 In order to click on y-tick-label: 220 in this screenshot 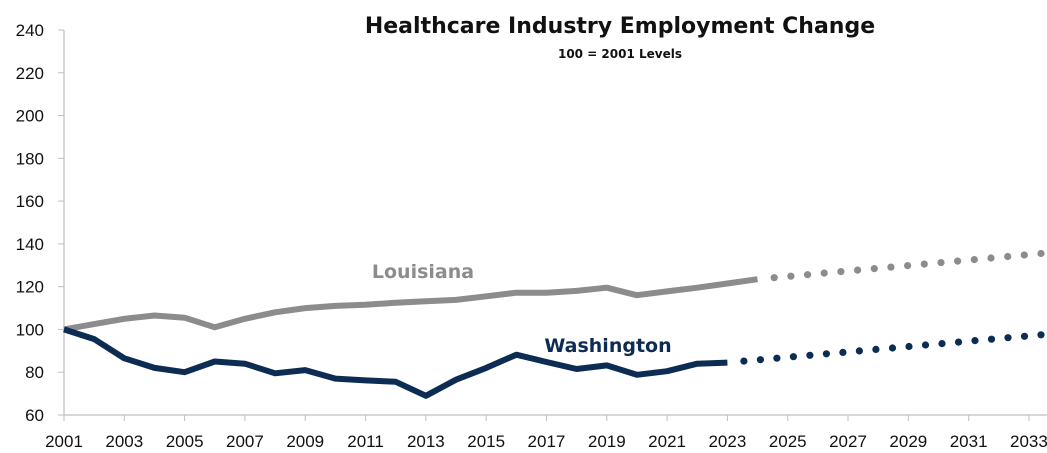, I will do `click(30, 73)`.